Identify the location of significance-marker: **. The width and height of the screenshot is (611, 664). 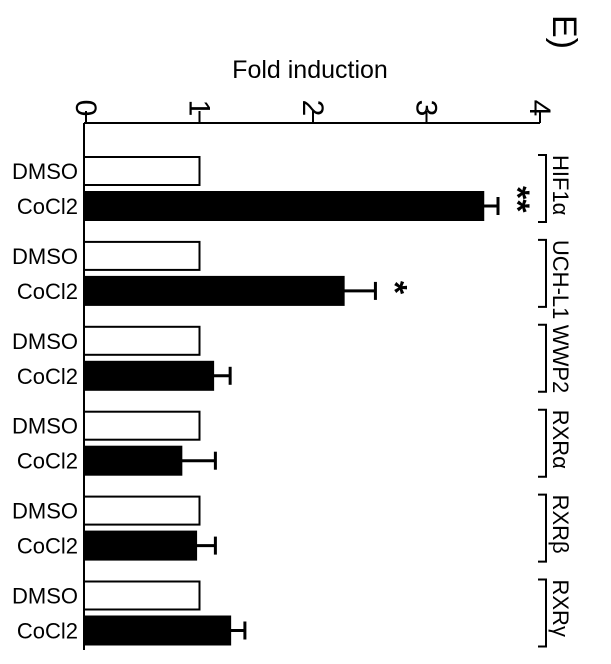
(517, 199).